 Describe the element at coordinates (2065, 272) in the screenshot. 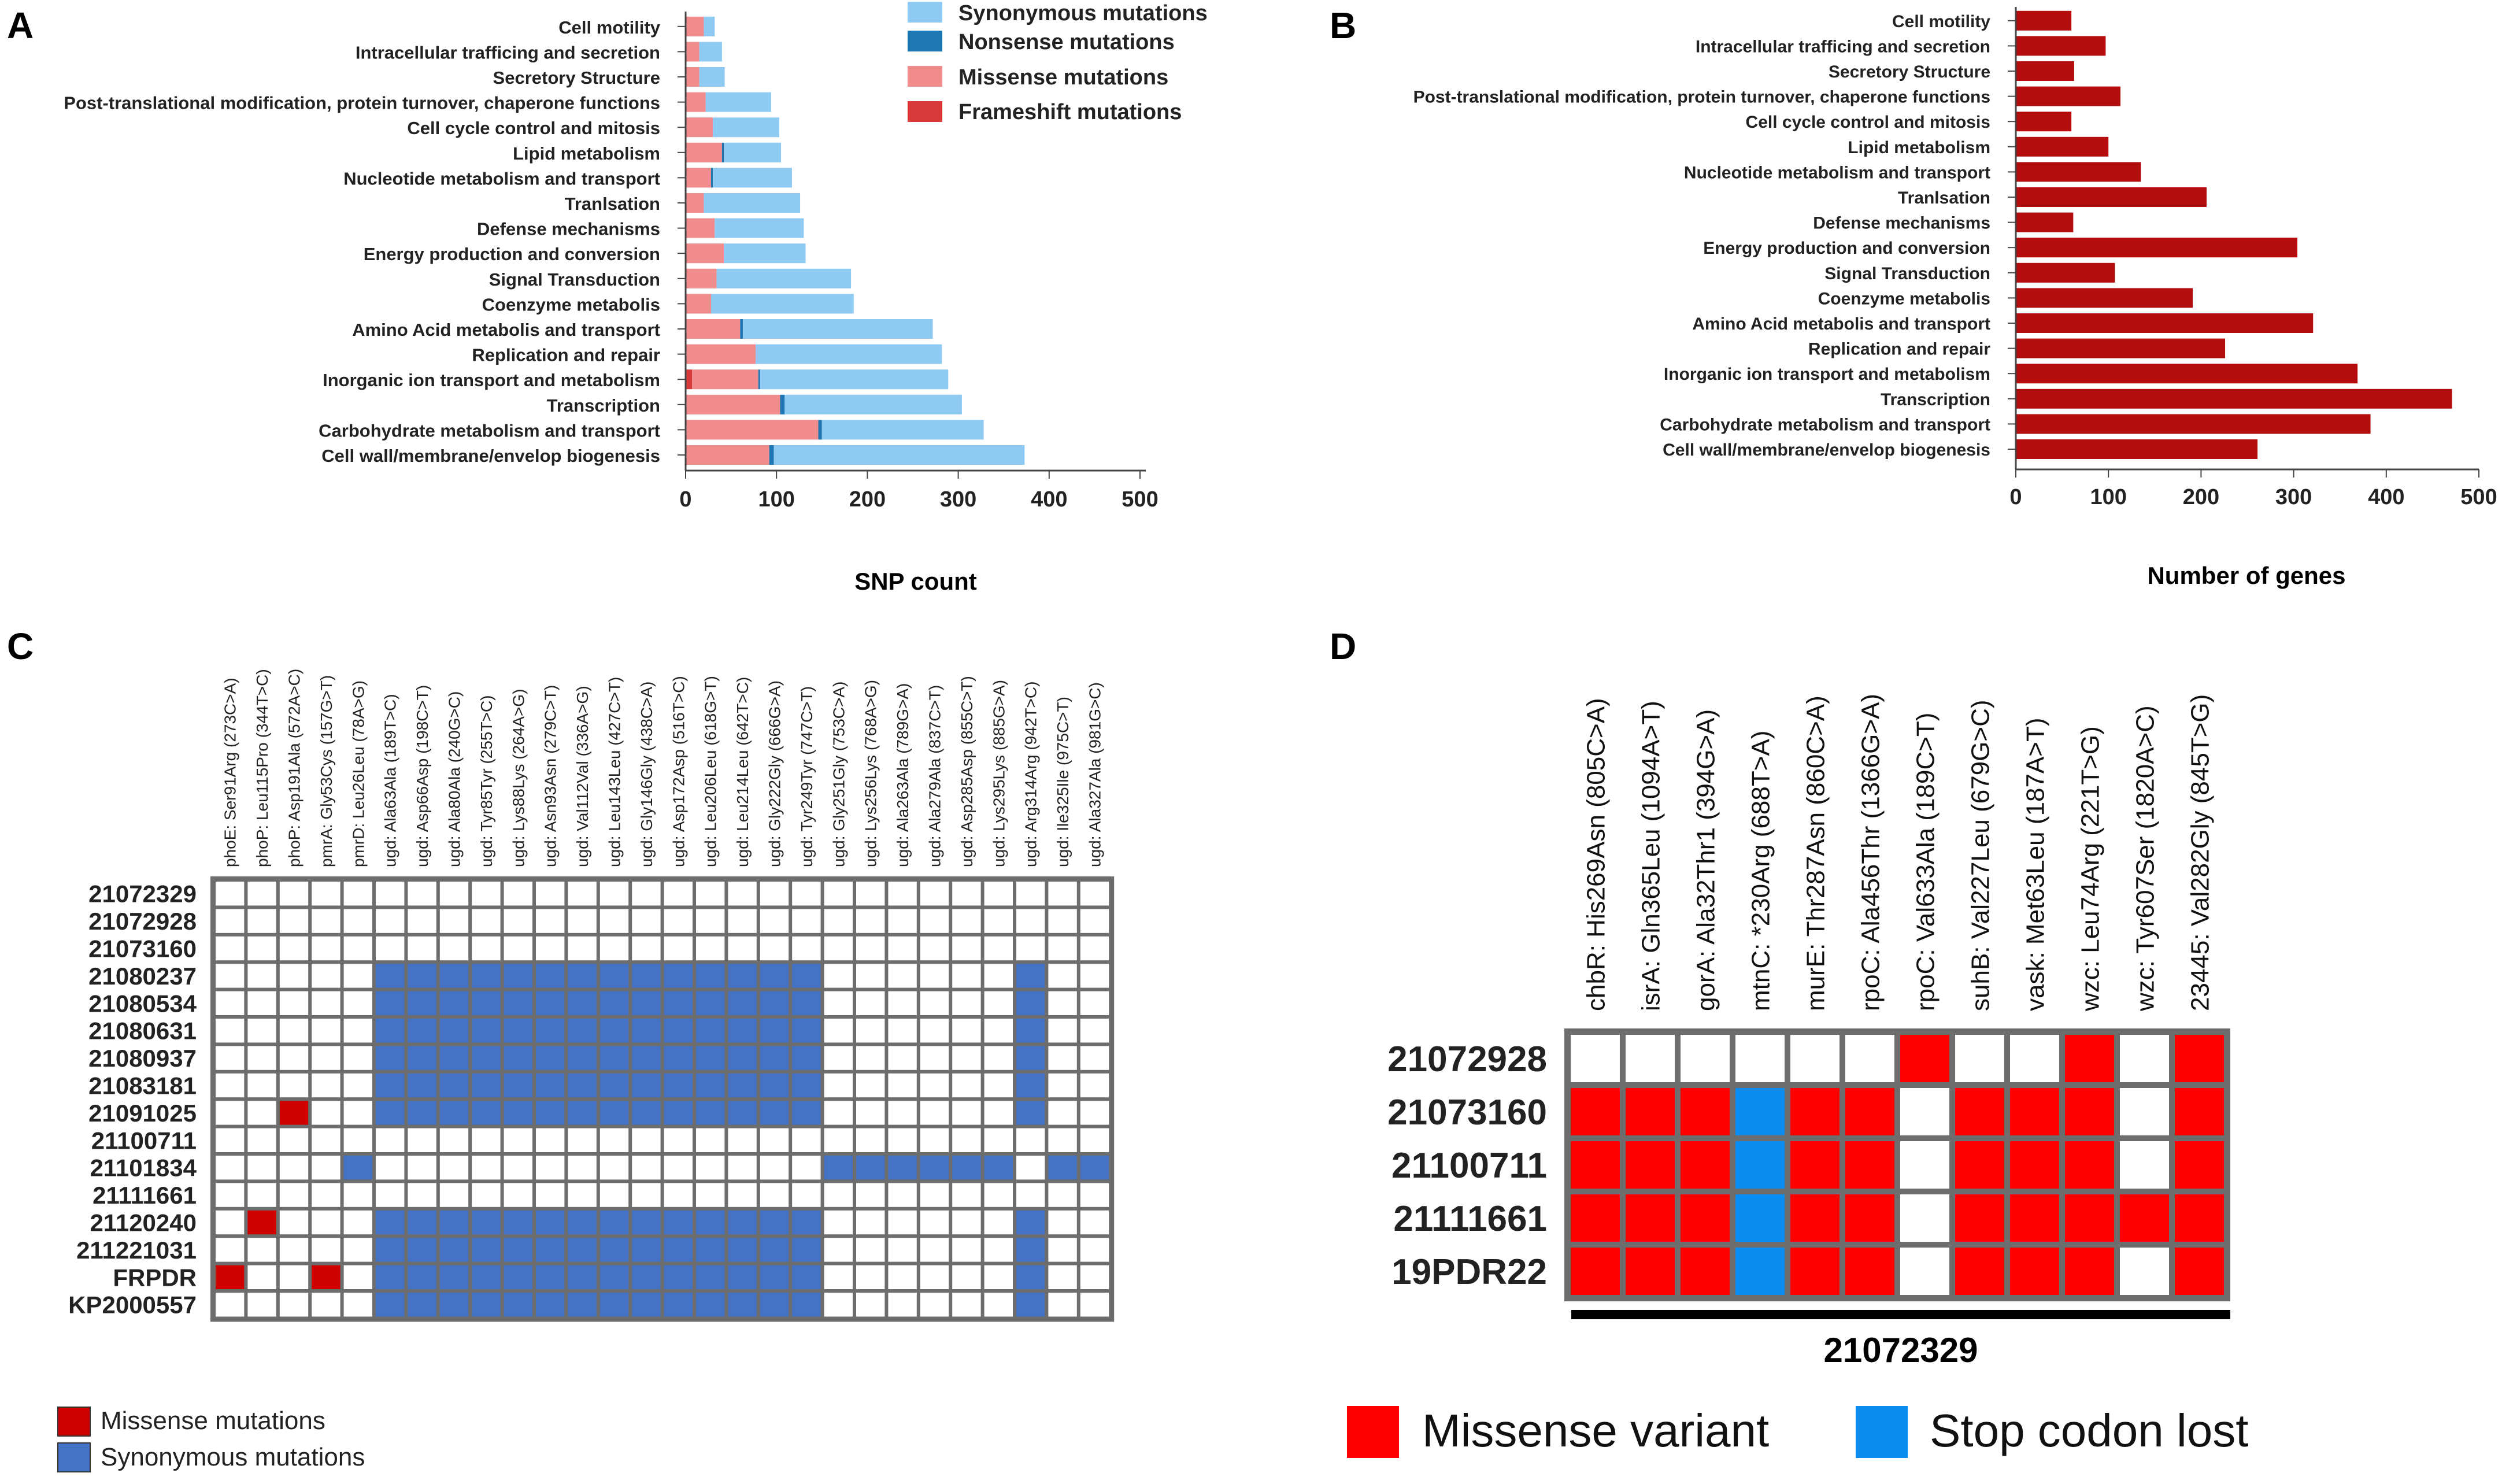

I see `bar-genes-signal-transduction` at that location.